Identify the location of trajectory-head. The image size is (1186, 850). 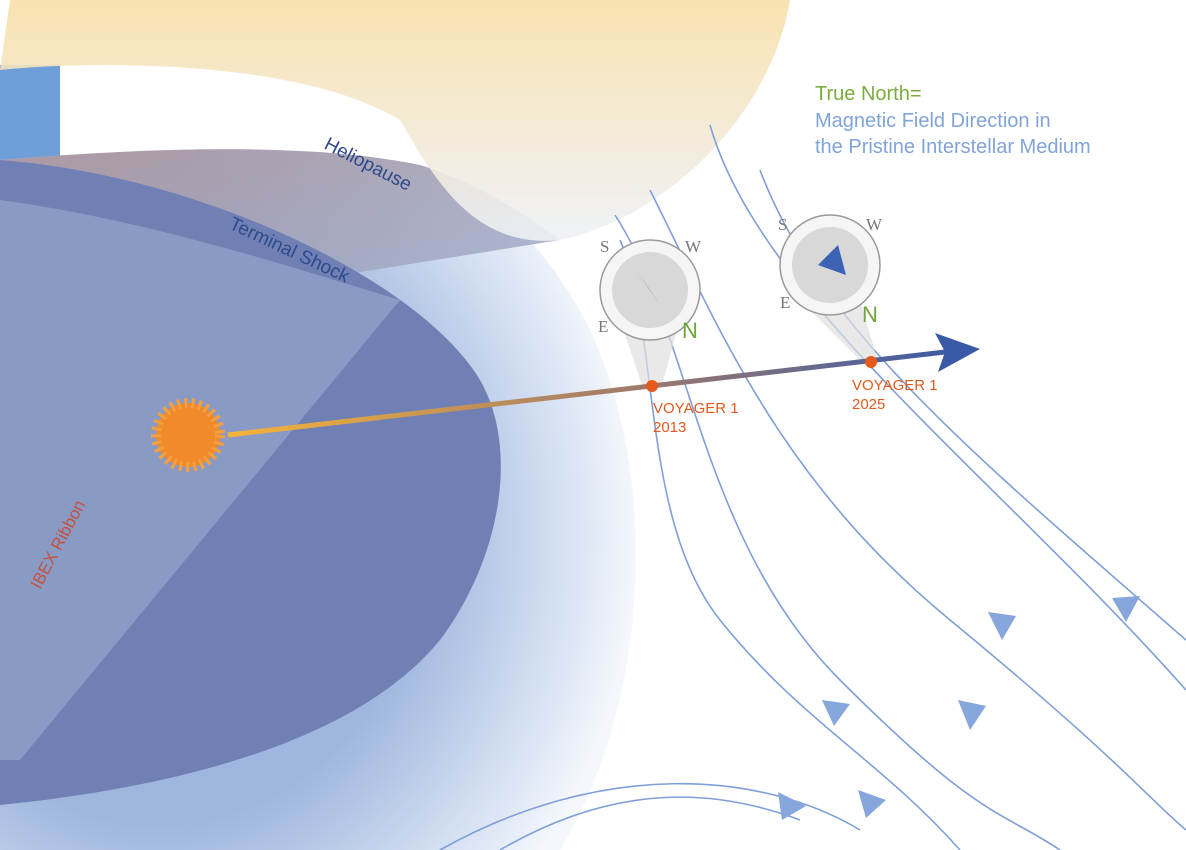
(957, 352).